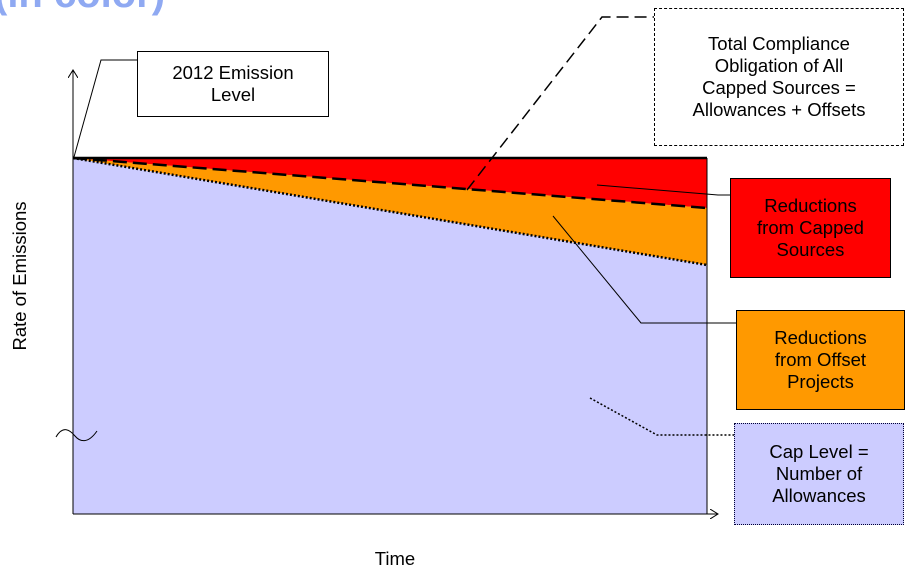  Describe the element at coordinates (820, 360) in the screenshot. I see `reductions-offset-projects-label: Reductions from Offset Projects` at that location.